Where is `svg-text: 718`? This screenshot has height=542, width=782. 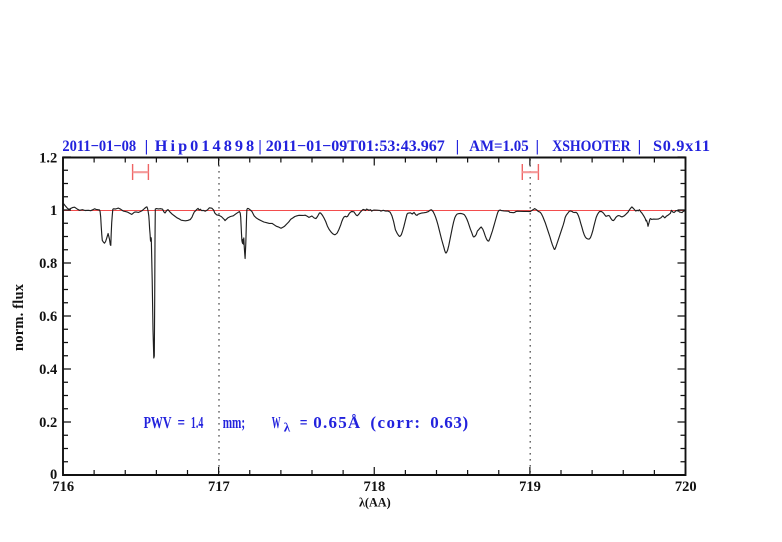
svg-text: 718 is located at coordinates (375, 487).